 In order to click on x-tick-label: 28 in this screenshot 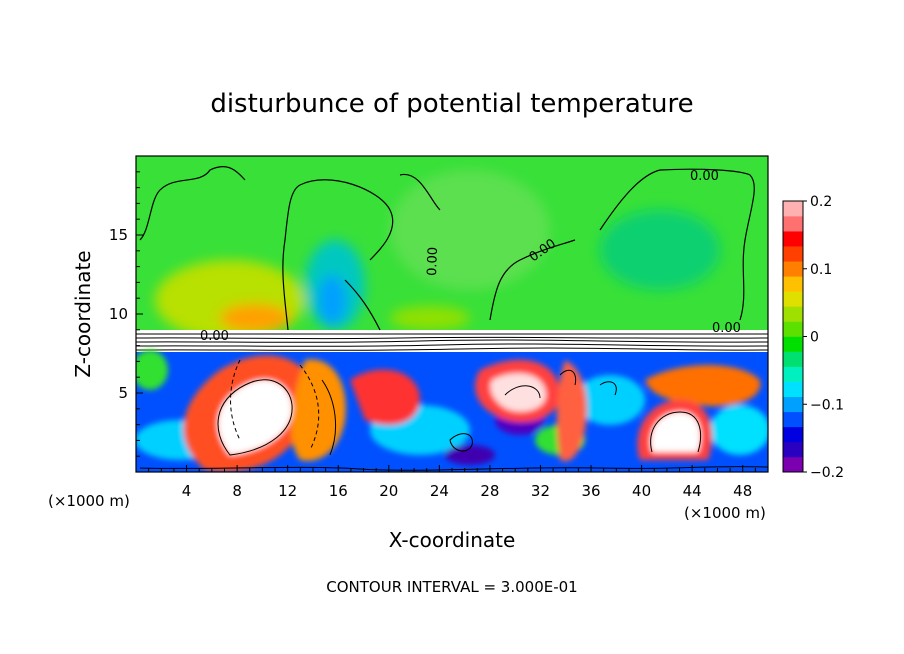, I will do `click(489, 491)`.